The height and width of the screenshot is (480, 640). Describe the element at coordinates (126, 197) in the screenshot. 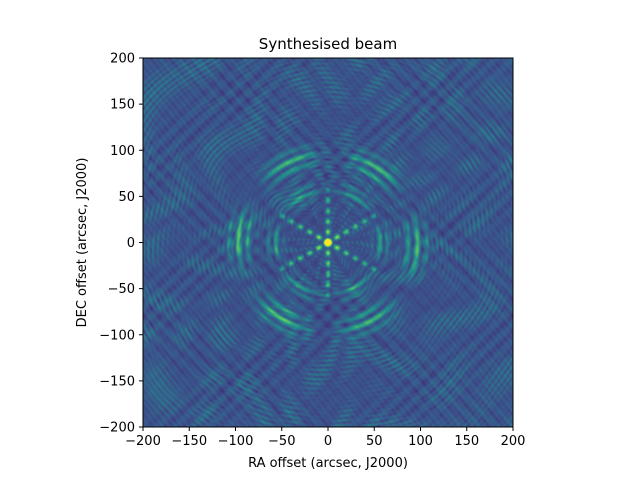

I see `y-tick-label: 50` at that location.